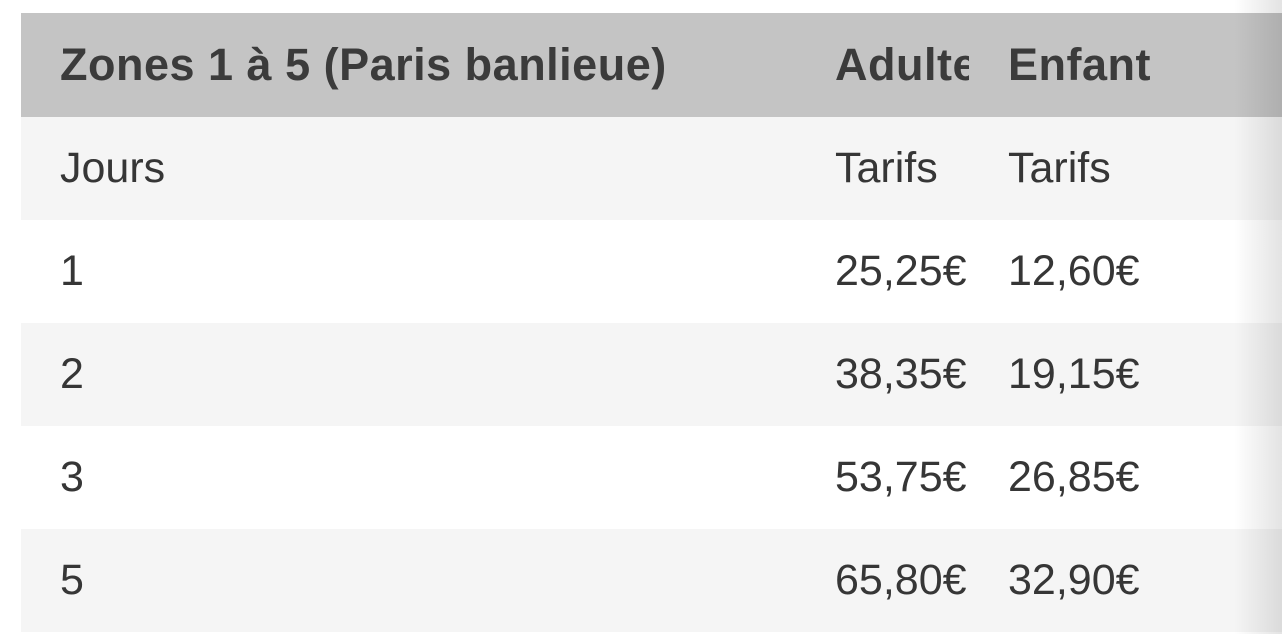  I want to click on days-cell: 3, so click(72, 477).